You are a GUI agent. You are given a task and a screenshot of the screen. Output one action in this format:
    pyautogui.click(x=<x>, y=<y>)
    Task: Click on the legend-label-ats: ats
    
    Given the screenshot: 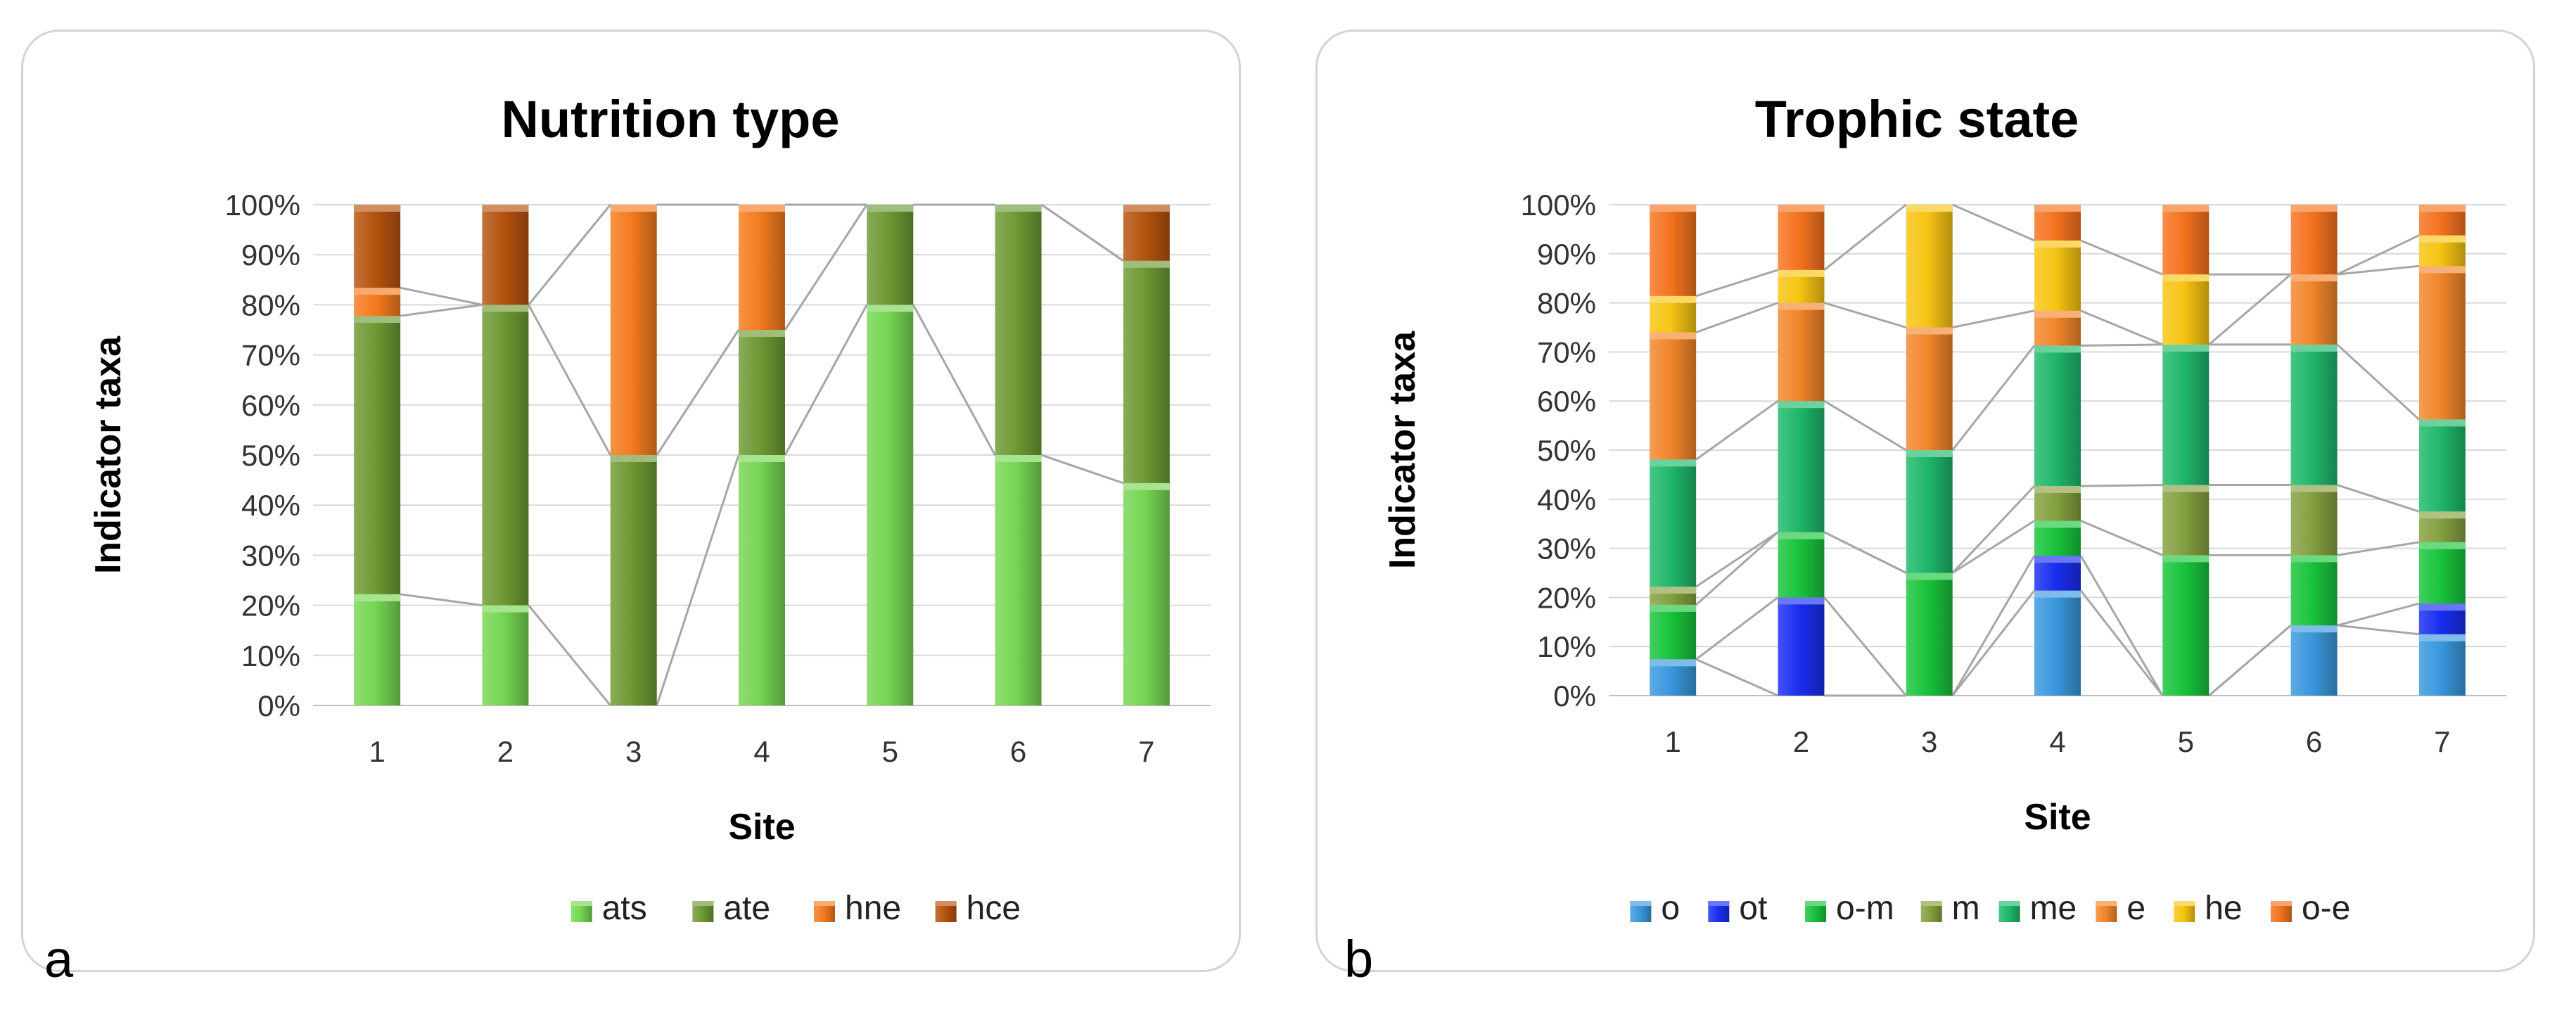 What is the action you would take?
    pyautogui.click(x=624, y=908)
    